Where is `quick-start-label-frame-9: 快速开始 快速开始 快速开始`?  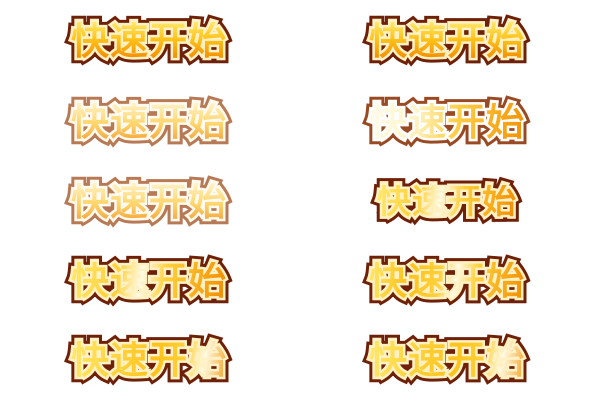 quick-start-label-frame-9: 快速开始 快速开始 快速开始 is located at coordinates (149, 360).